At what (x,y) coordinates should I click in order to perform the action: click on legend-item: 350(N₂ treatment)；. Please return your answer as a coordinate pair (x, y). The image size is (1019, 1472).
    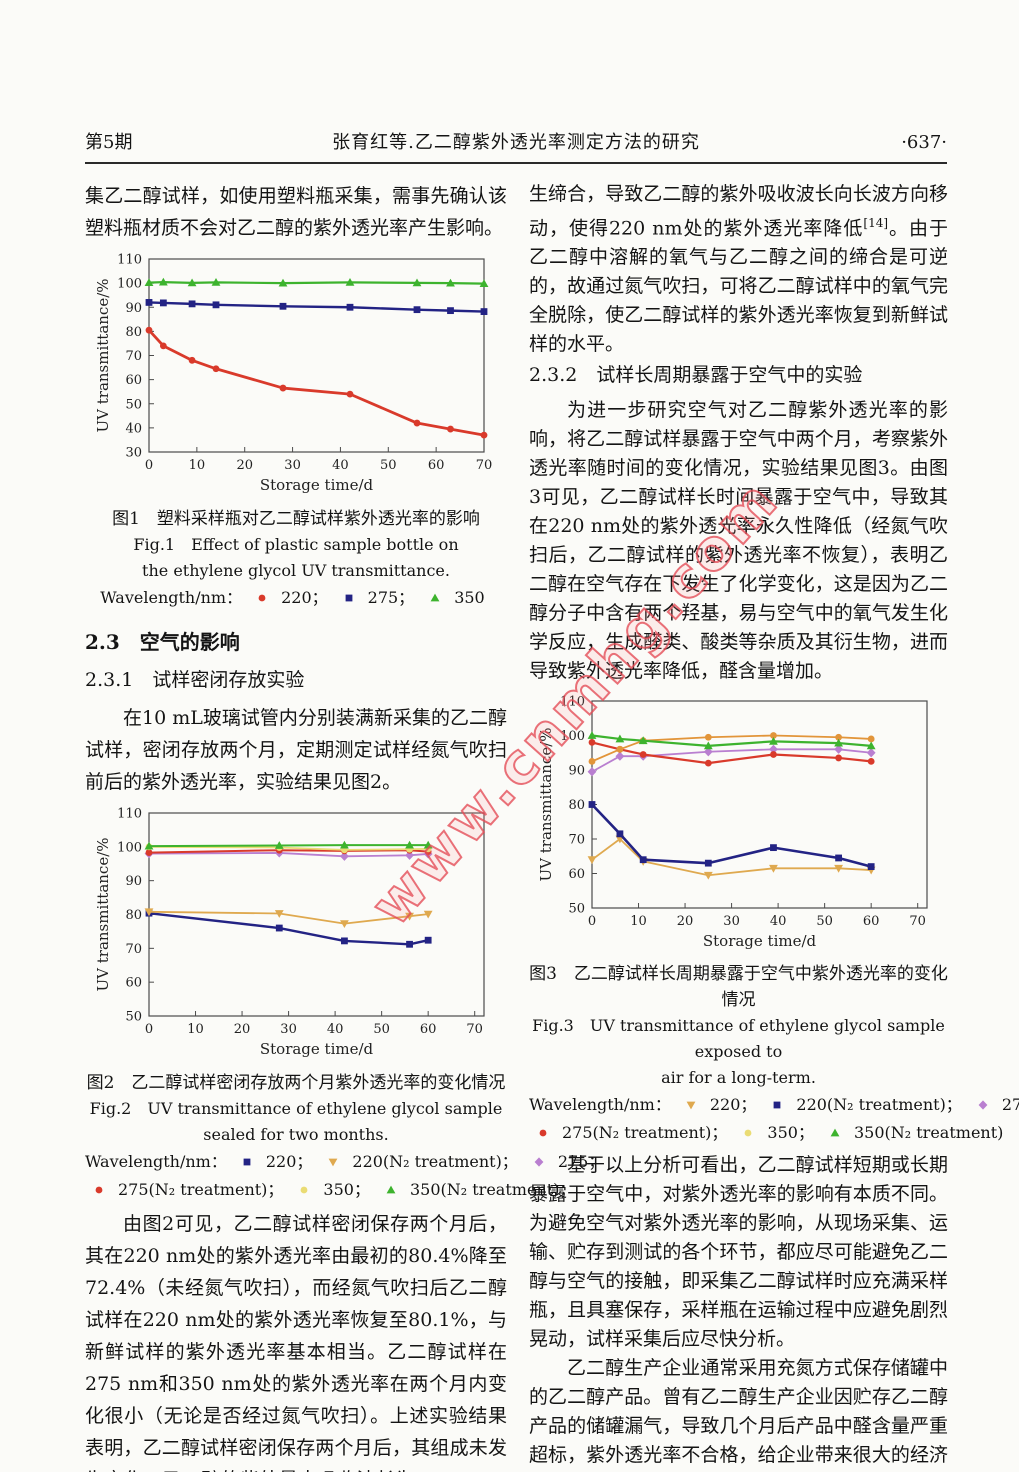
    Looking at the image, I should click on (479, 1189).